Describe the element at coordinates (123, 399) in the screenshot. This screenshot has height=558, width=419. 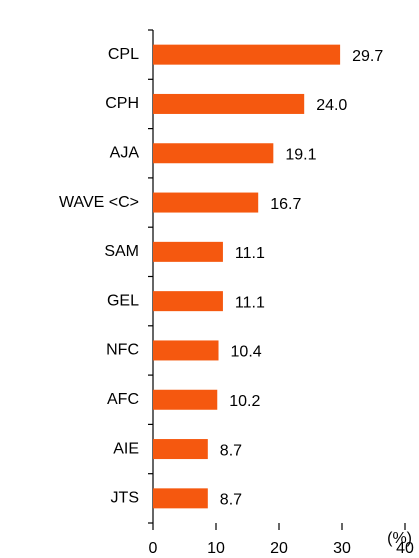
I see `category-label: AFC` at that location.